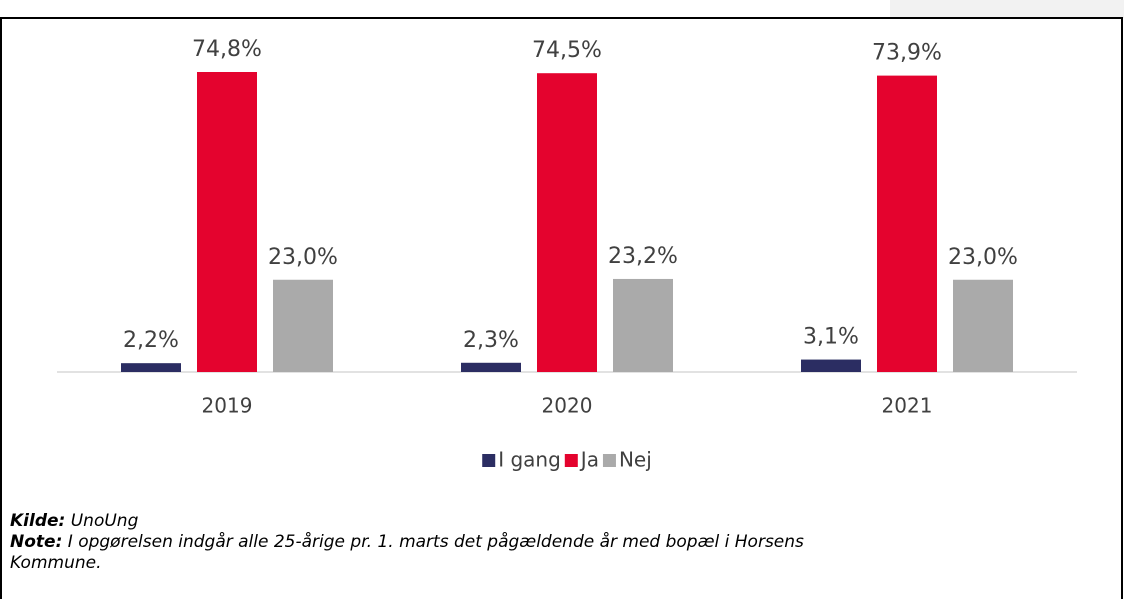 The width and height of the screenshot is (1124, 599). Describe the element at coordinates (227, 49) in the screenshot. I see `data-label: 74,8%` at that location.